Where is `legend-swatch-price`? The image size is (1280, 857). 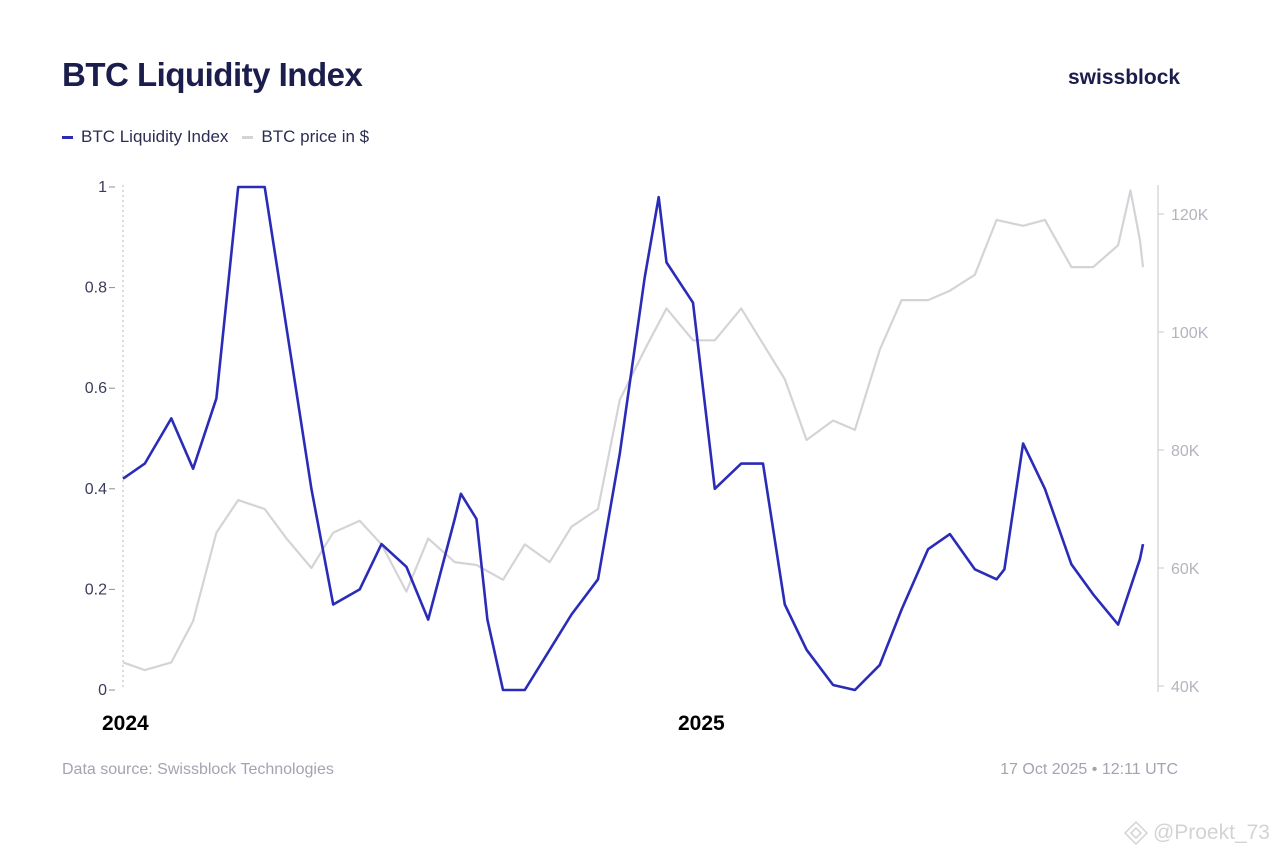
legend-swatch-price is located at coordinates (248, 137).